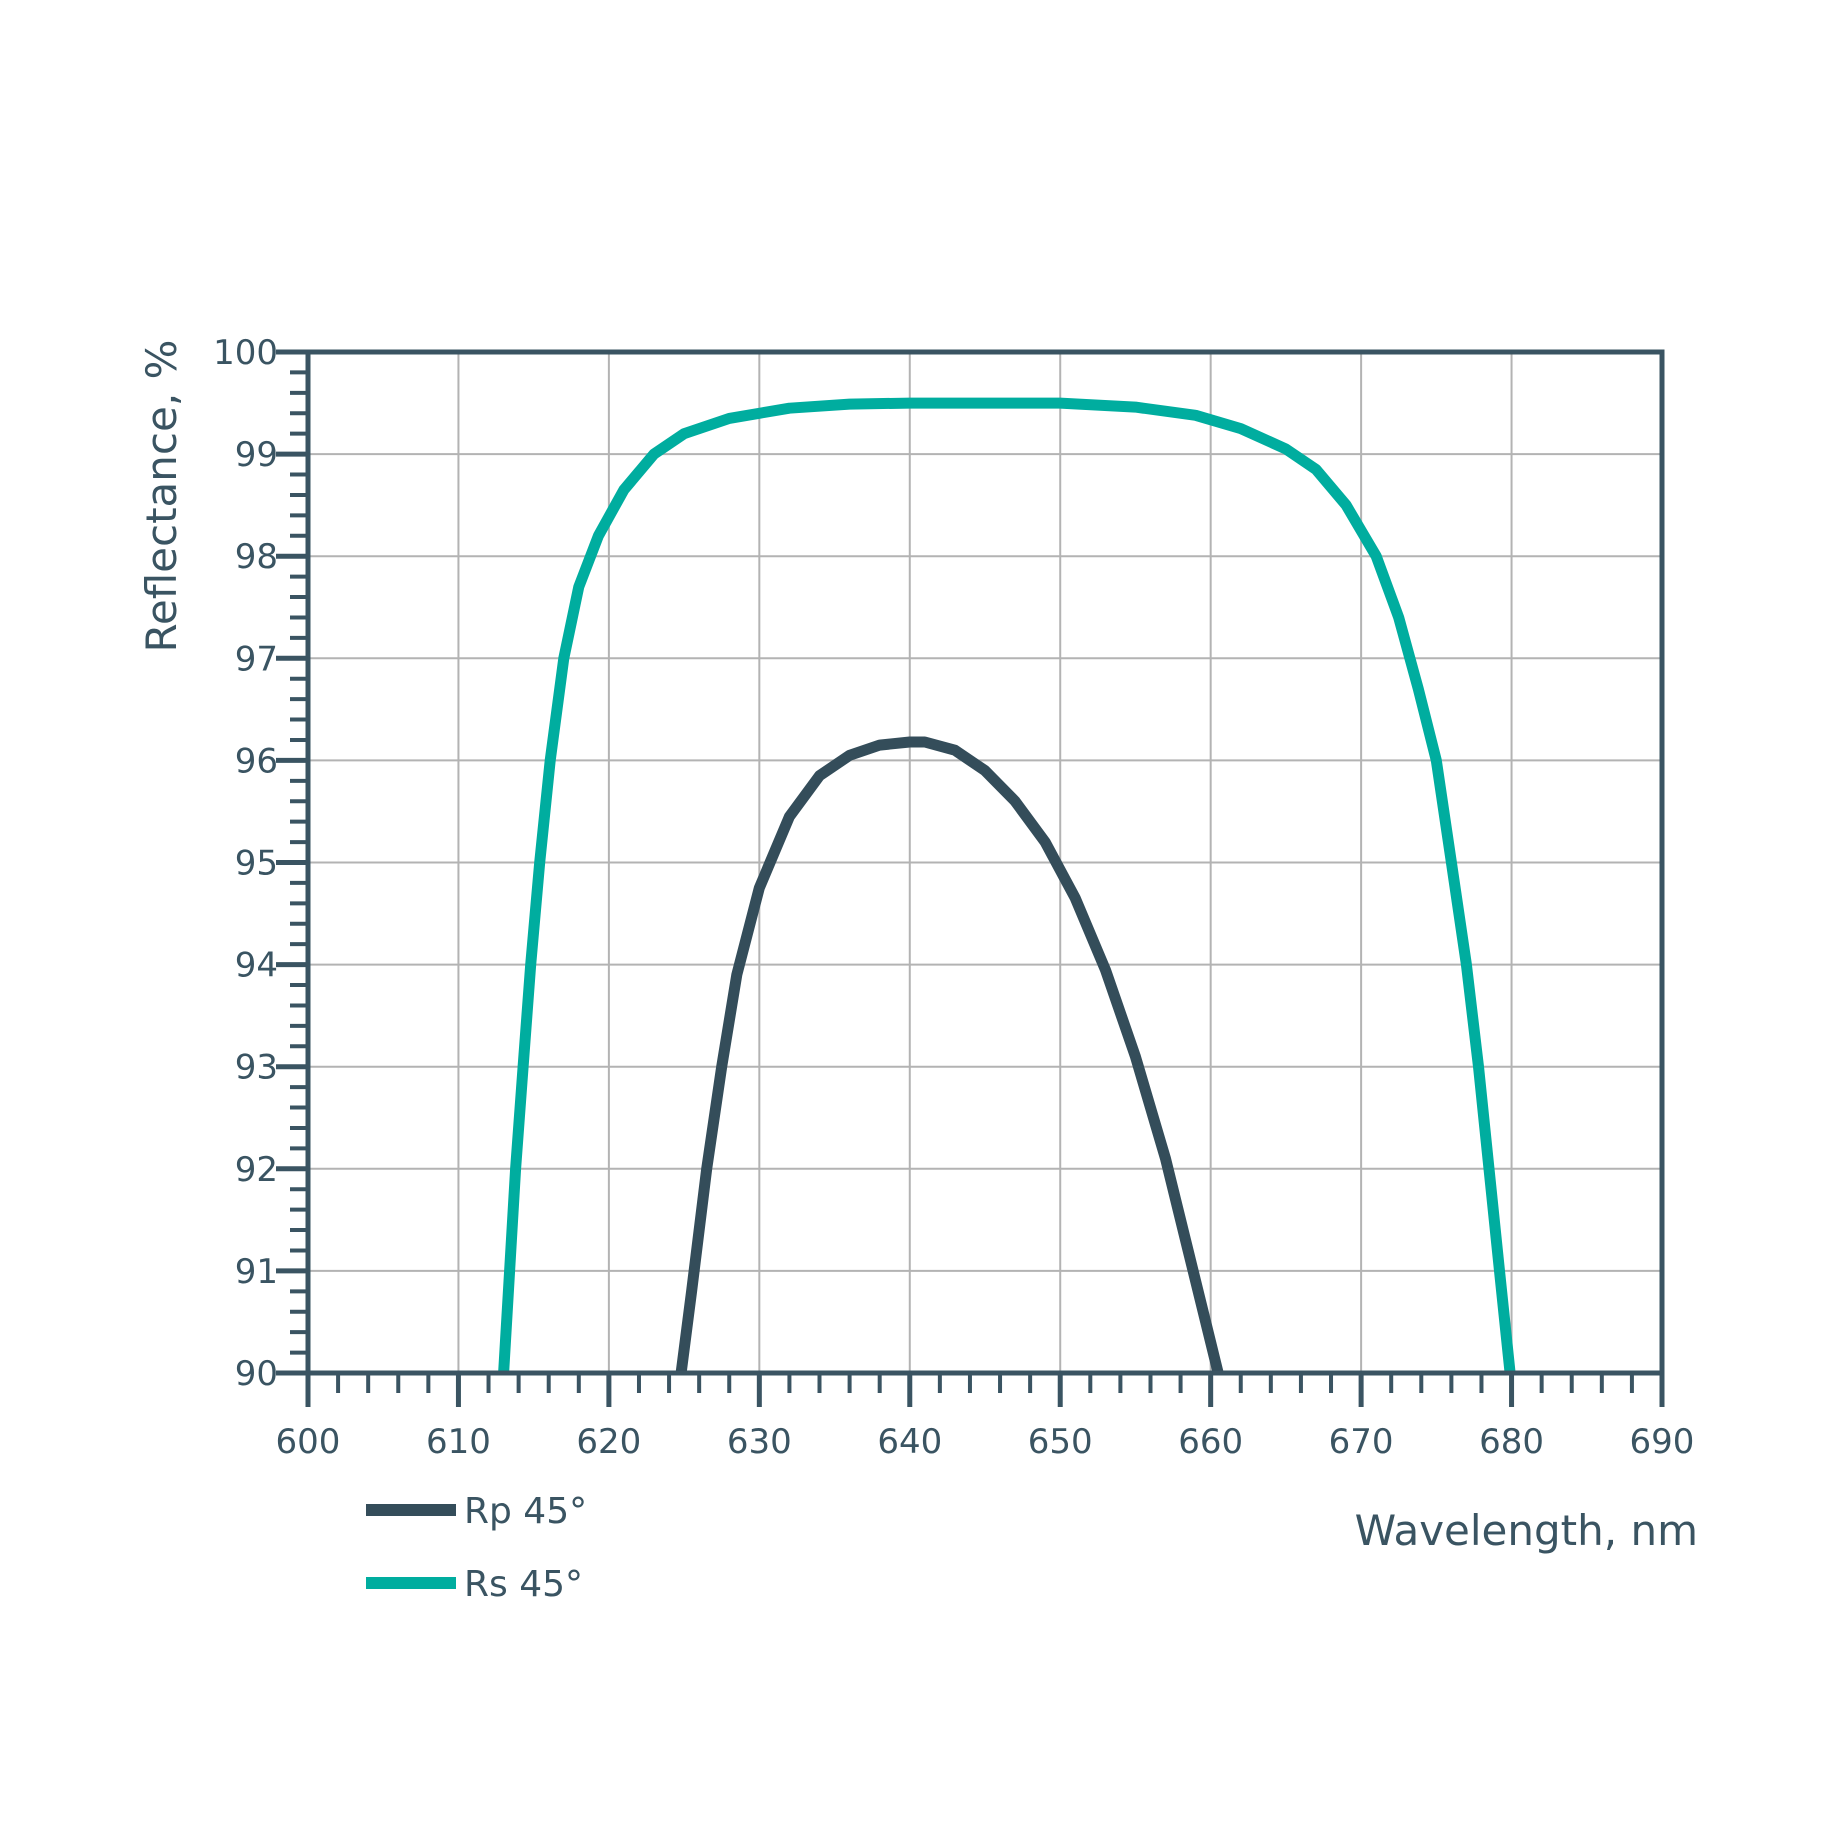  What do you see at coordinates (308, 1442) in the screenshot?
I see `x-tick-label-600: 600` at bounding box center [308, 1442].